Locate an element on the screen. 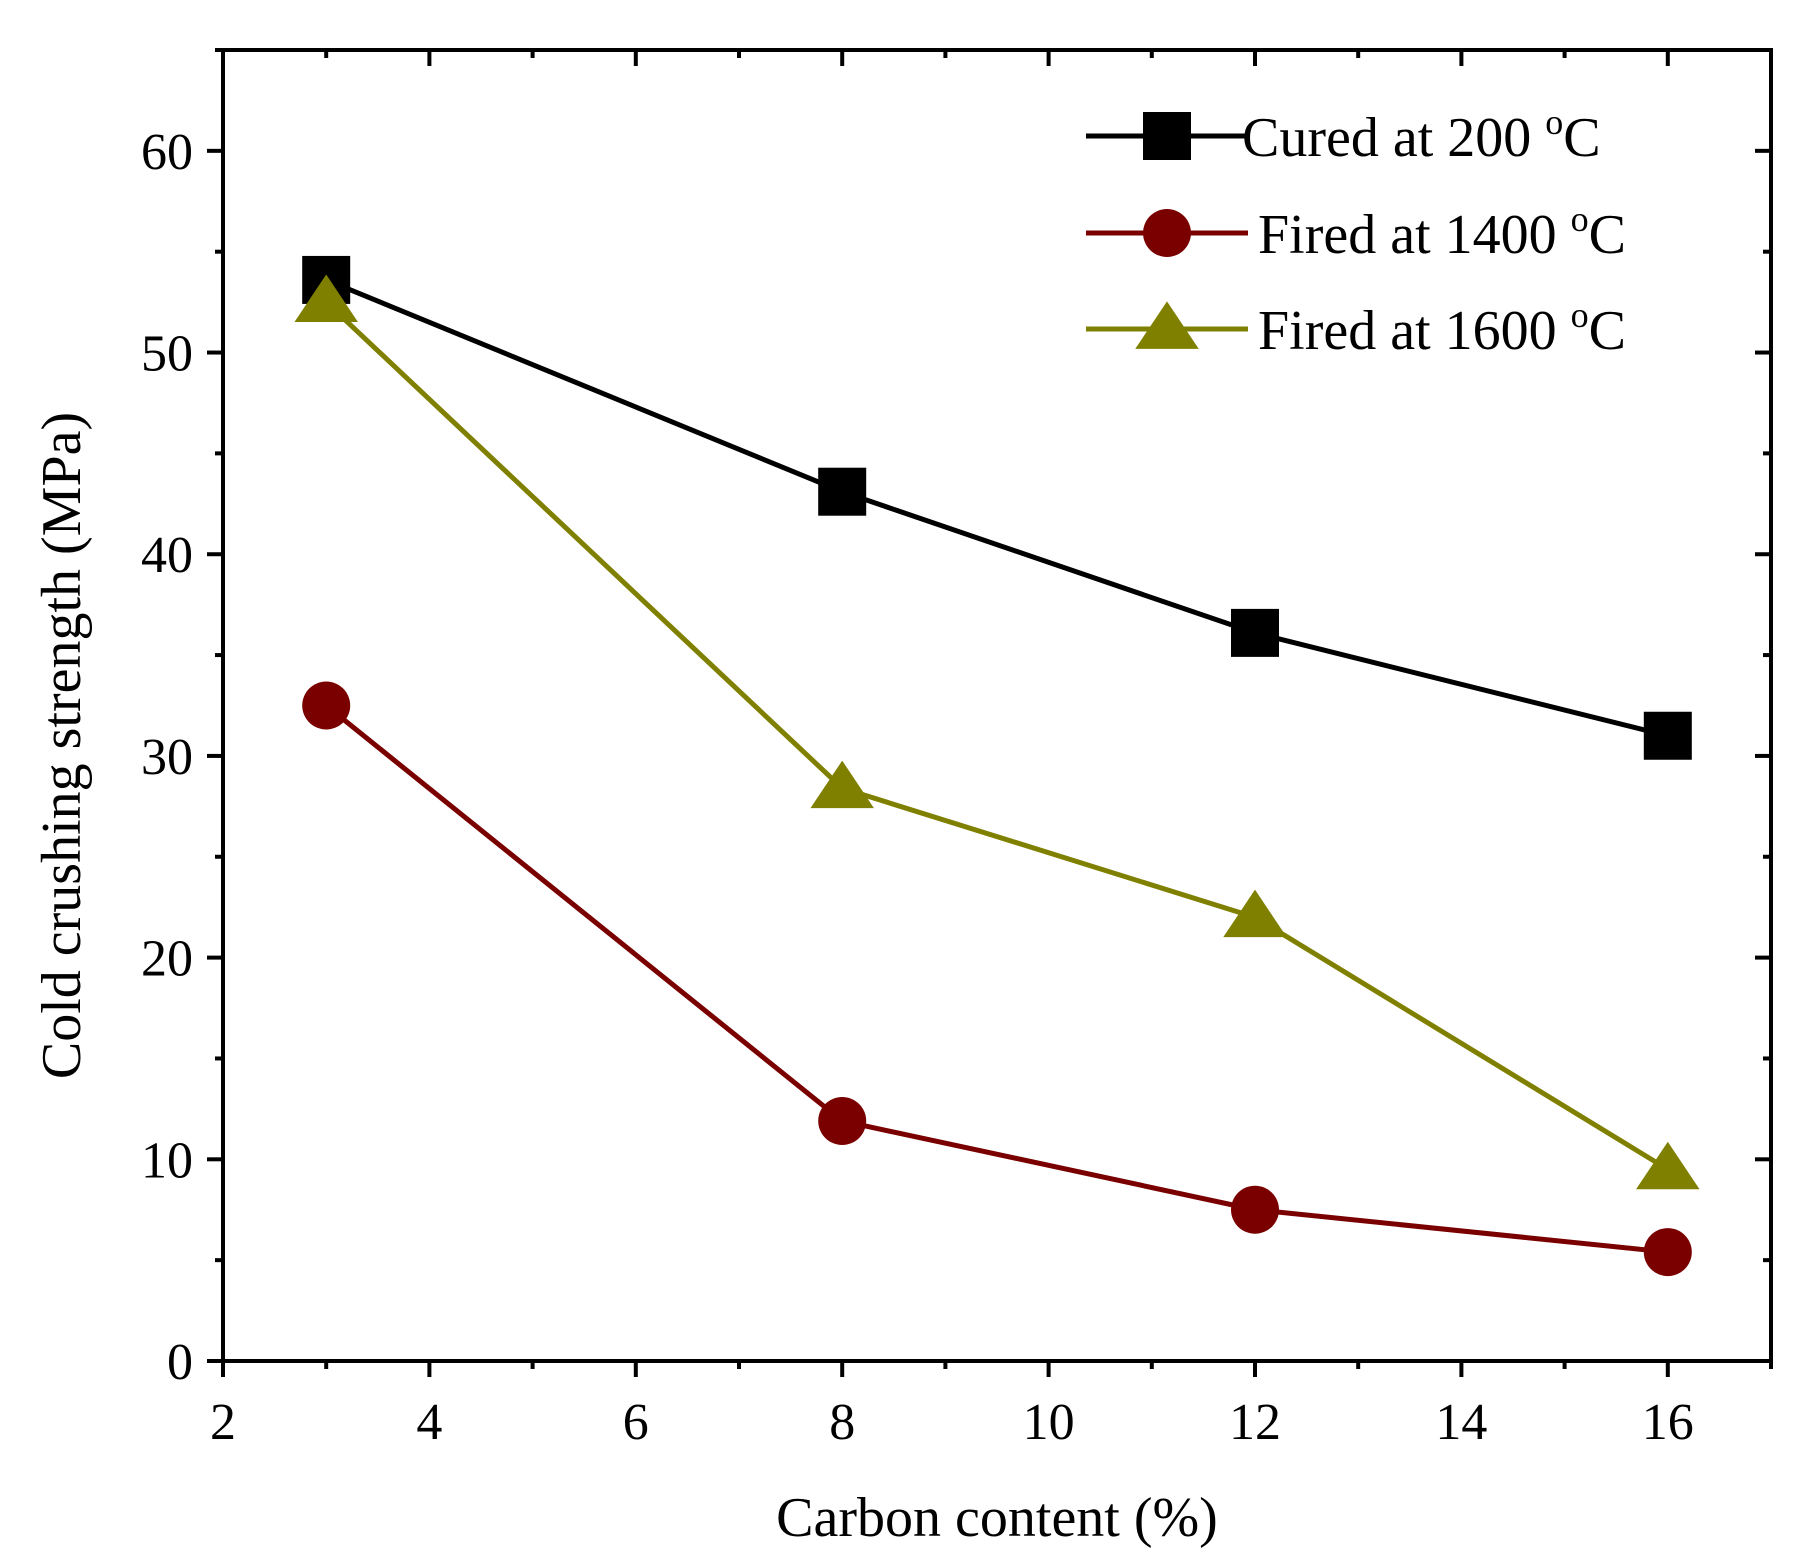 This screenshot has height=1566, width=1803. y-tick-label: 10 is located at coordinates (167, 1160).